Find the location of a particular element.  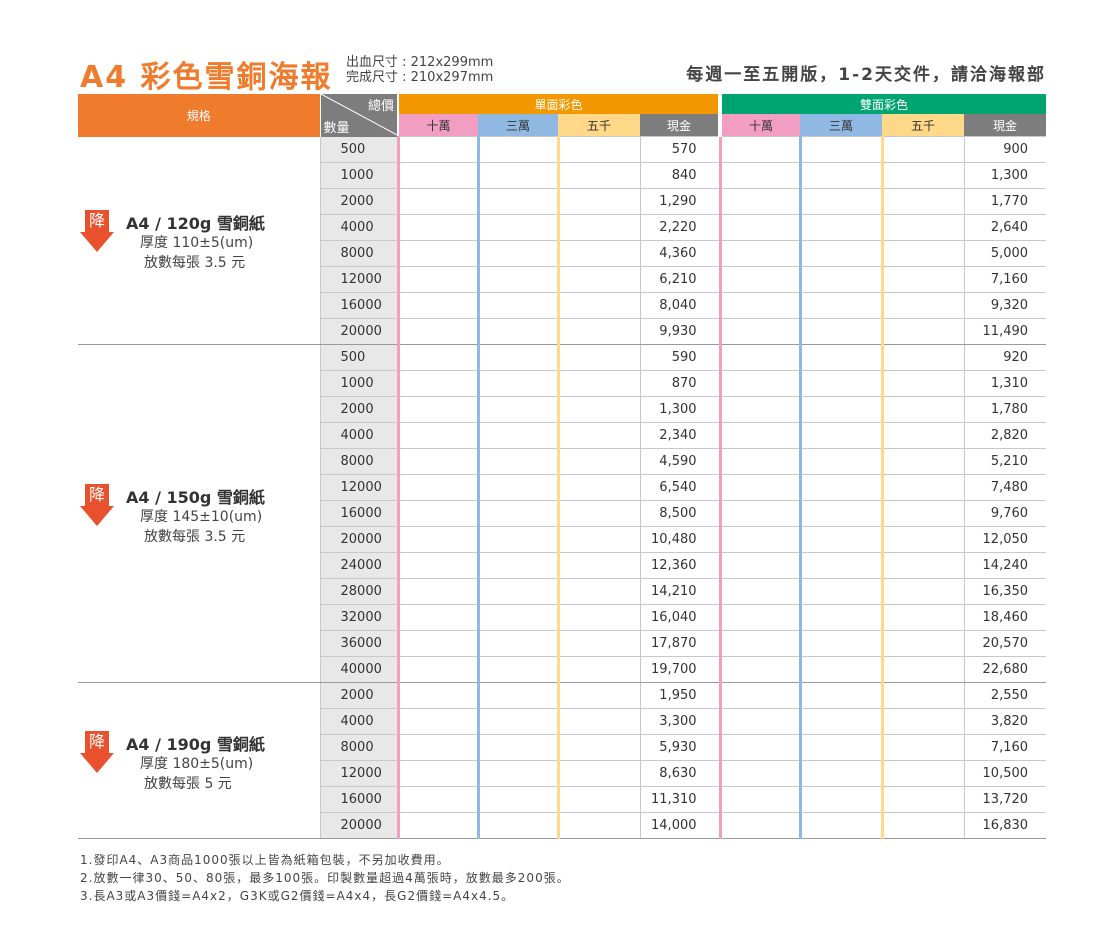

qty-cell: 24000 is located at coordinates (359, 565).